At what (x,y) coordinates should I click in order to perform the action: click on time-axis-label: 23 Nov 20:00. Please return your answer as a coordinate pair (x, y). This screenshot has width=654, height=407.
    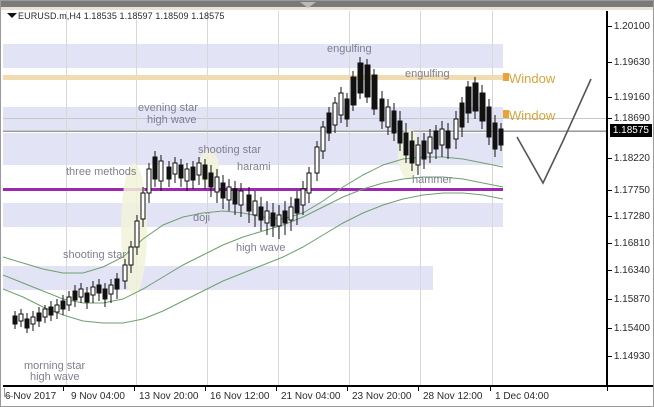
    Looking at the image, I should click on (382, 396).